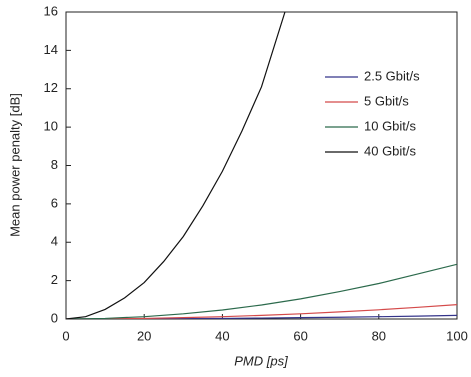 The width and height of the screenshot is (471, 377). What do you see at coordinates (392, 75) in the screenshot?
I see `legend-label: 2.5 Gbit/s` at bounding box center [392, 75].